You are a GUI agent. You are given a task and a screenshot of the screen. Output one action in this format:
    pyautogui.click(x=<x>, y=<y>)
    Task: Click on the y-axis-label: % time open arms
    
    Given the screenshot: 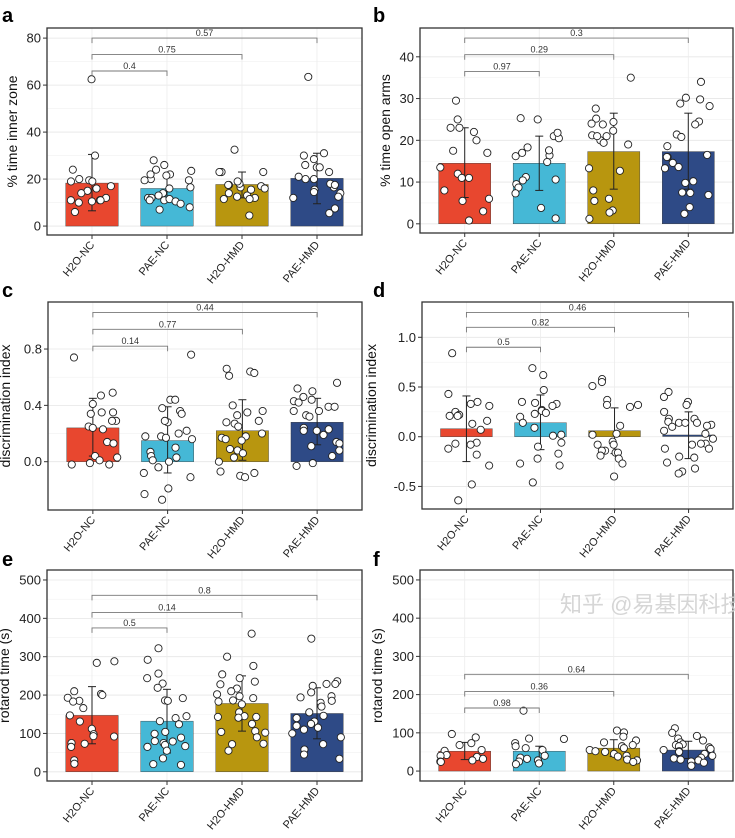 What is the action you would take?
    pyautogui.click(x=385, y=130)
    